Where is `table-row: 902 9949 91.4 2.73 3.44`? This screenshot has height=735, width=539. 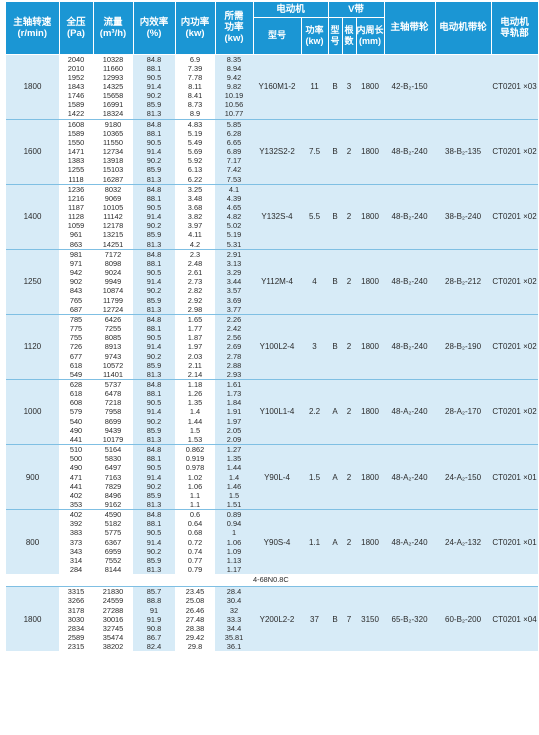 table-row: 902 9949 91.4 2.73 3.44 is located at coordinates (272, 282).